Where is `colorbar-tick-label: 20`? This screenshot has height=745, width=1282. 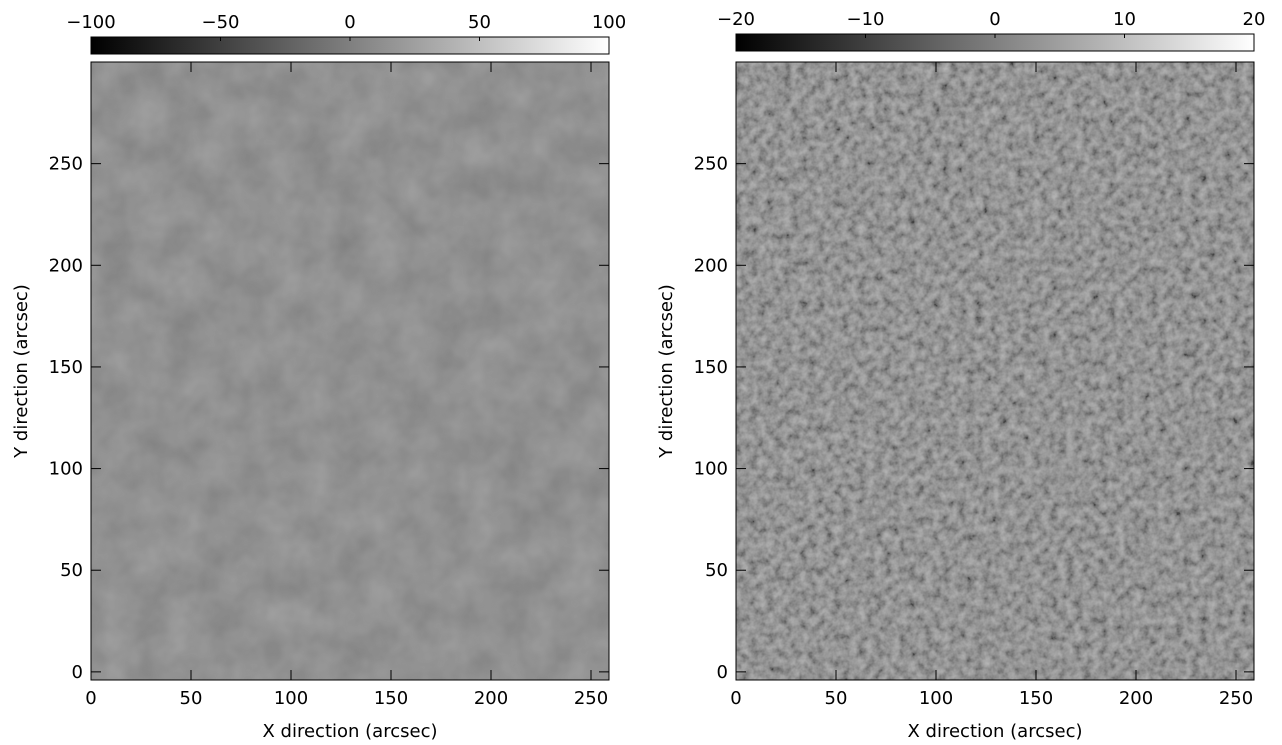
colorbar-tick-label: 20 is located at coordinates (1254, 19).